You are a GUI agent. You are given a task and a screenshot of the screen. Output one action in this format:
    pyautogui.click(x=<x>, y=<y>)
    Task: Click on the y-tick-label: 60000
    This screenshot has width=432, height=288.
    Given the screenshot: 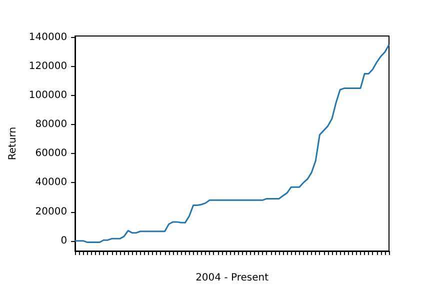 What is the action you would take?
    pyautogui.click(x=51, y=154)
    